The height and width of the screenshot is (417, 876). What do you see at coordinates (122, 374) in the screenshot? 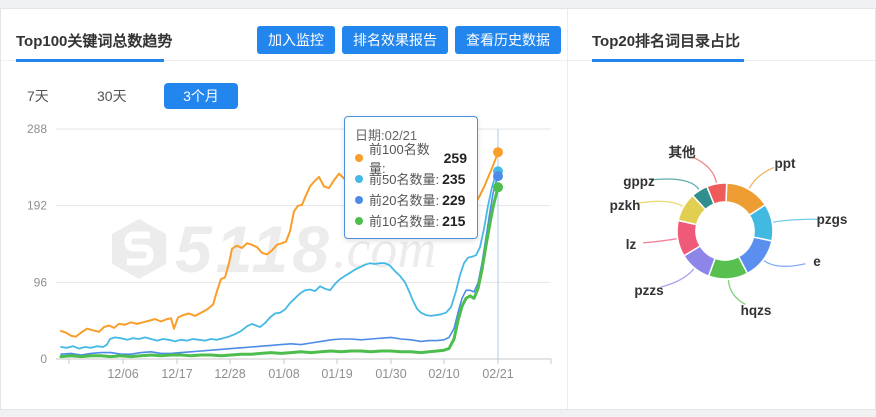
I see `x-axis-label-12-06: 12/06` at bounding box center [122, 374].